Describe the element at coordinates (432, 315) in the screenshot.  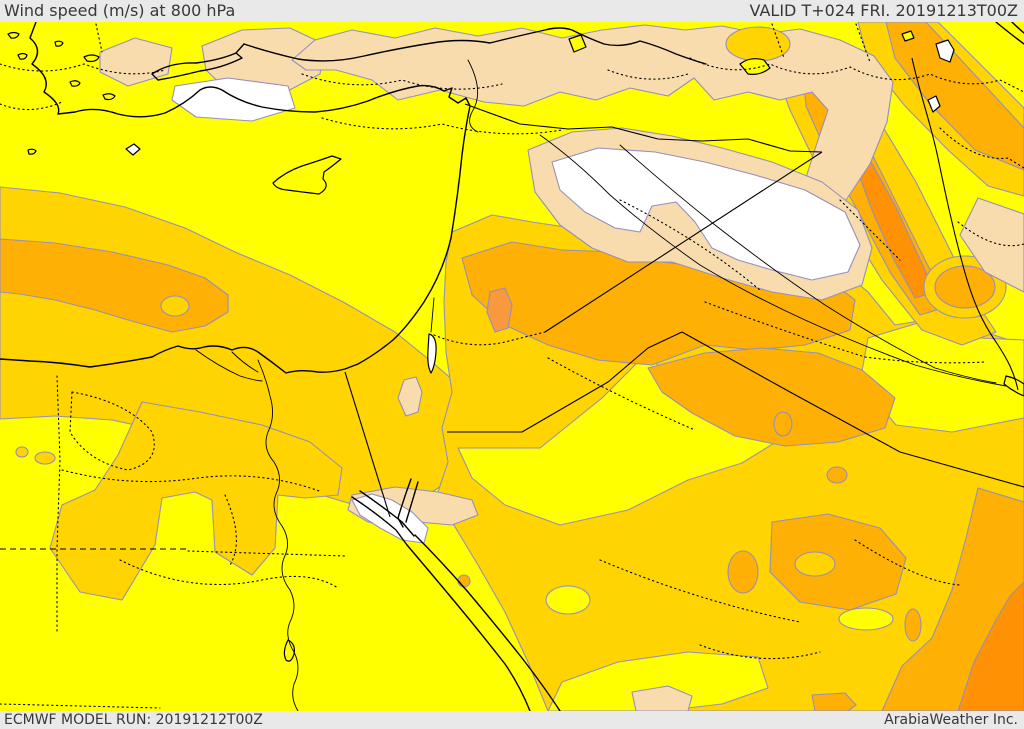
I see `jordan-river` at that location.